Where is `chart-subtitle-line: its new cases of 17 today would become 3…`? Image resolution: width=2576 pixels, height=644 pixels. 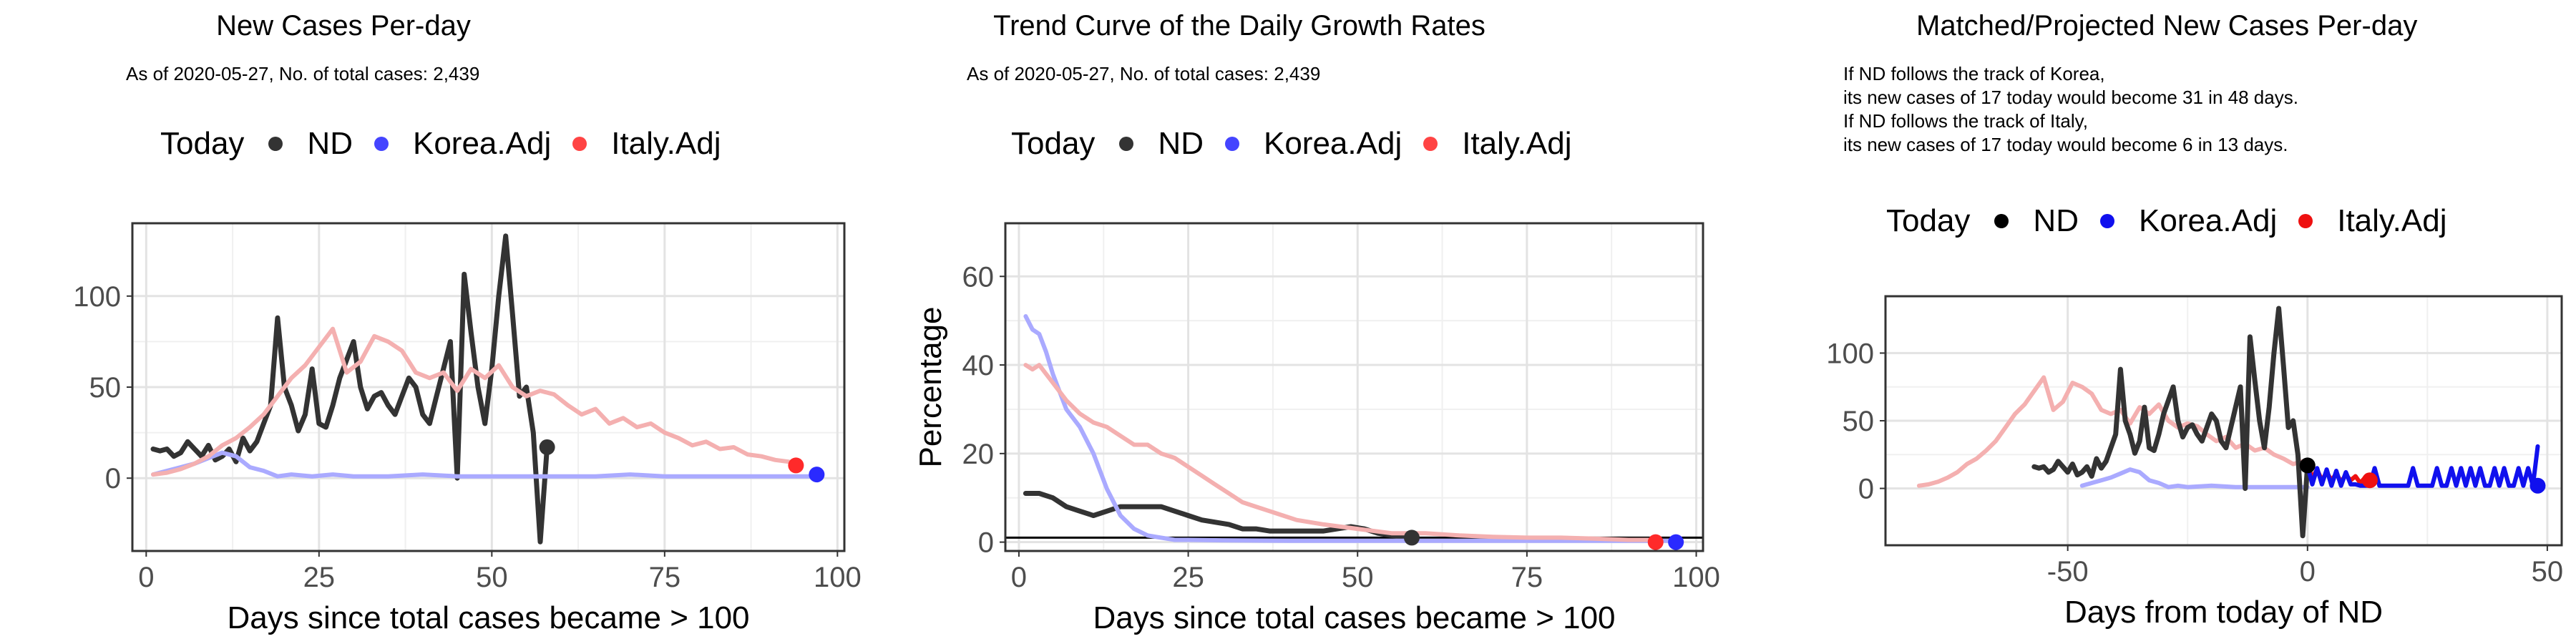
chart-subtitle-line: its new cases of 17 today would become 3… is located at coordinates (2070, 97).